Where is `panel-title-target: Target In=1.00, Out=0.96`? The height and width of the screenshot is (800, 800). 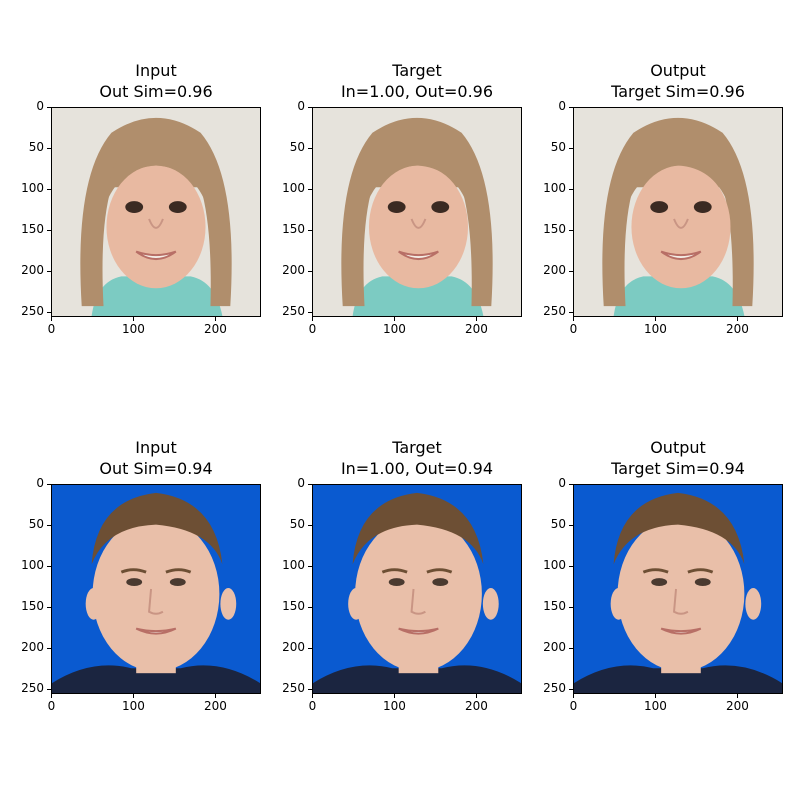
panel-title-target: Target In=1.00, Out=0.96 is located at coordinates (417, 81).